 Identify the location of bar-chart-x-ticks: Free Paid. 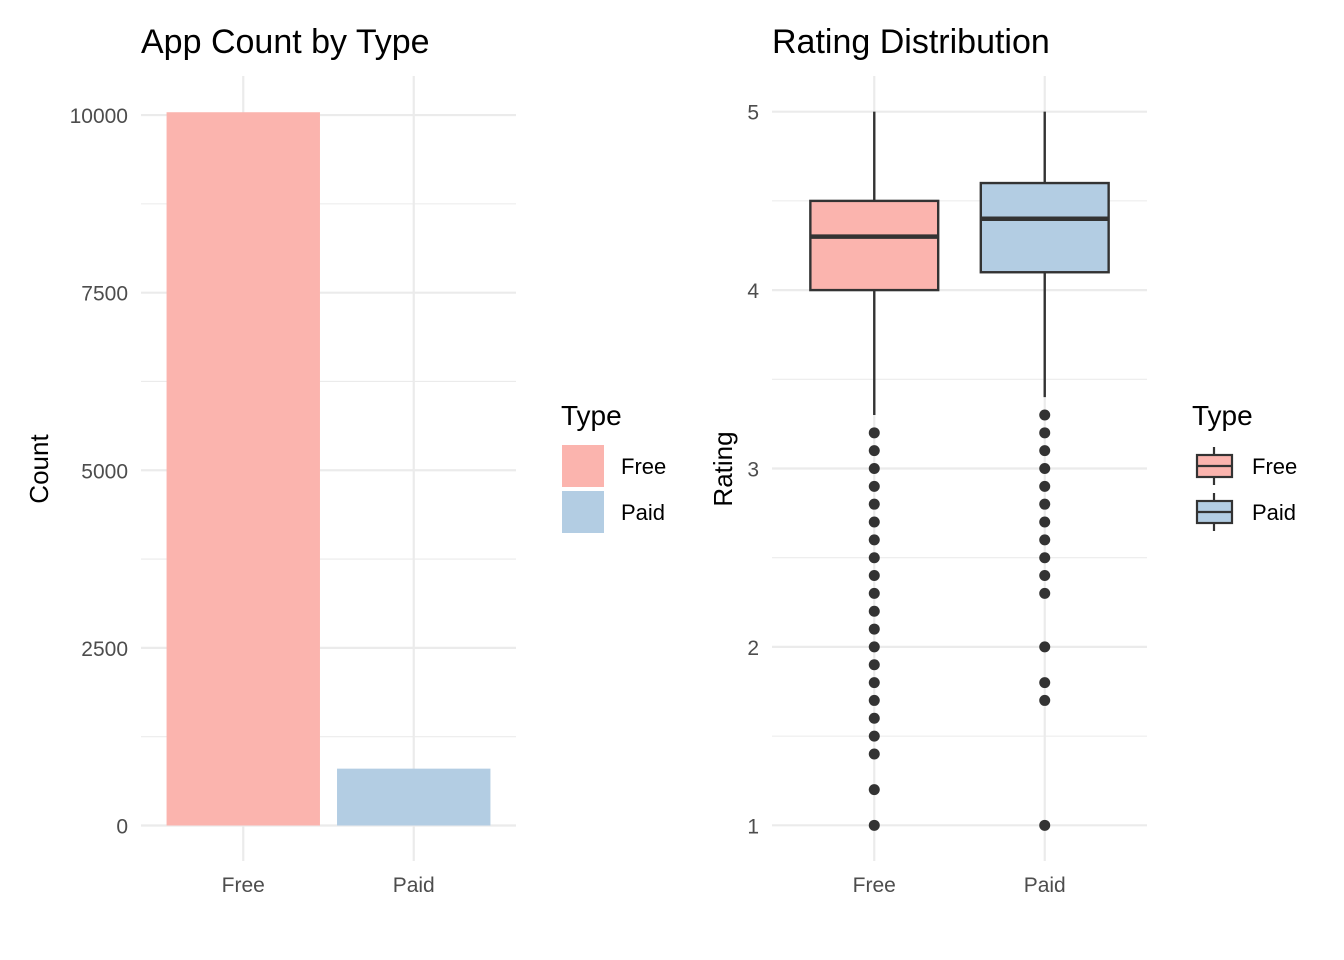
(328, 885).